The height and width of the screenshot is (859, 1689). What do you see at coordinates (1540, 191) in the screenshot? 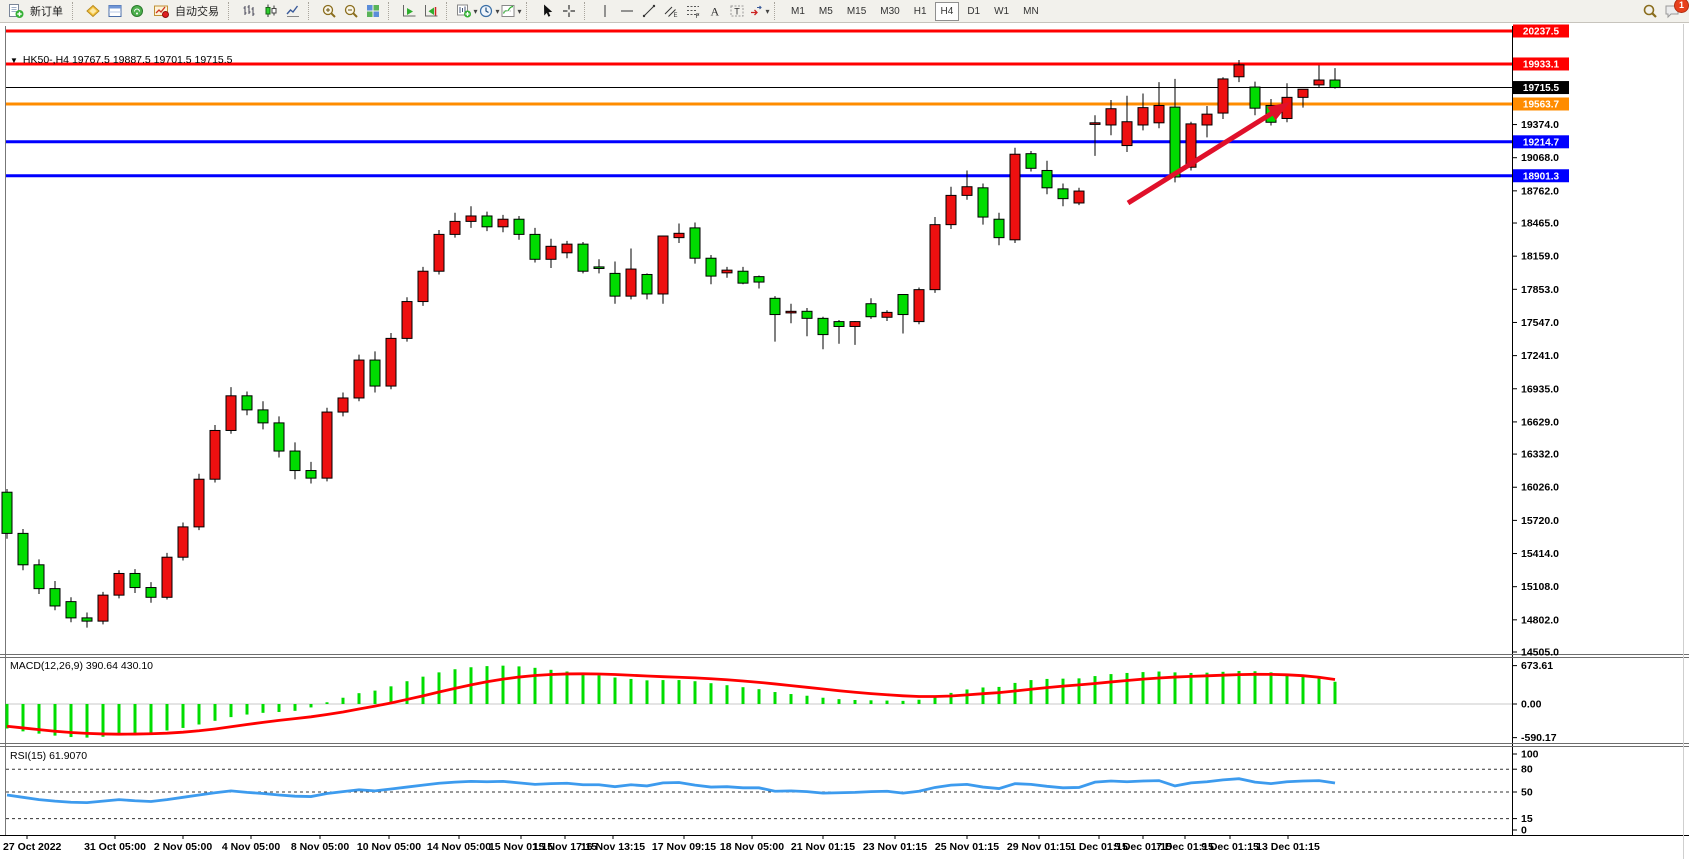
I see `svg-text: 18762.0` at bounding box center [1540, 191].